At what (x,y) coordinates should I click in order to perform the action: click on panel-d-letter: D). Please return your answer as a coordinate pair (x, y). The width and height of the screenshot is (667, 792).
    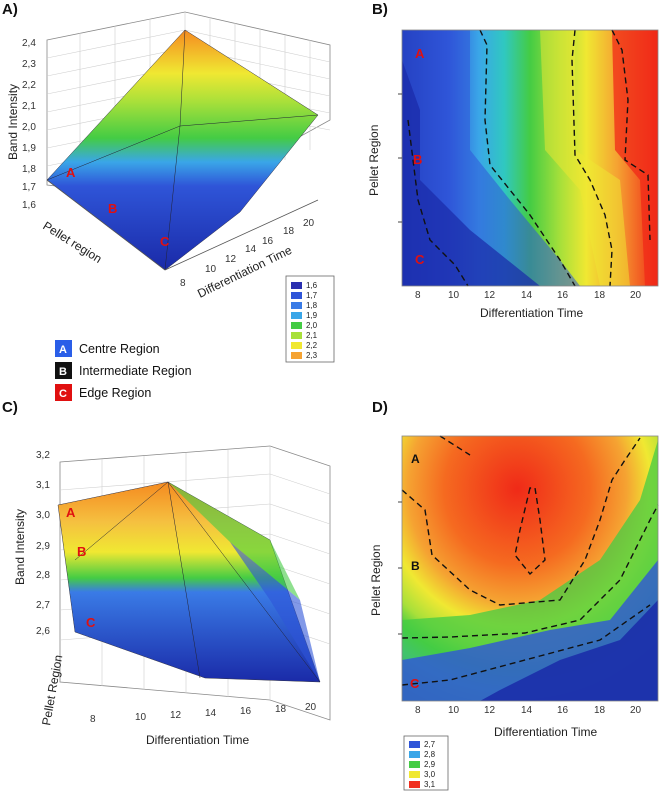
    Looking at the image, I should click on (380, 407).